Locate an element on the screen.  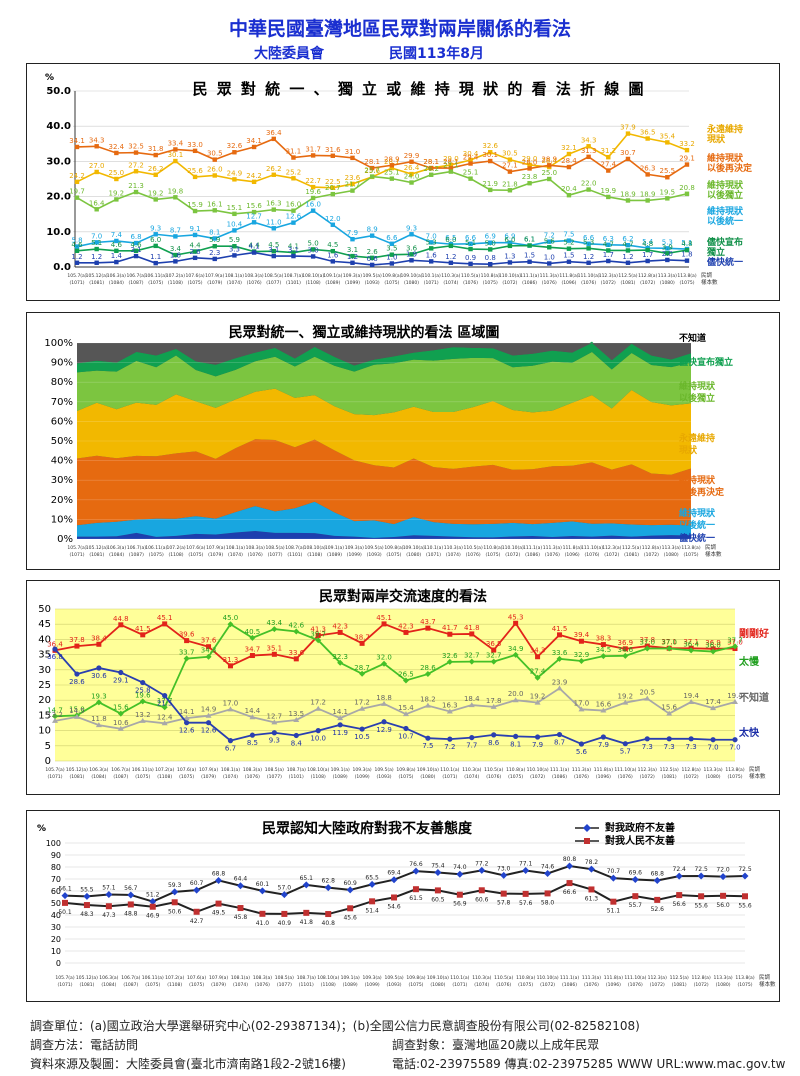
x-tick-label: 111.10(a) is located at coordinates (635, 978).